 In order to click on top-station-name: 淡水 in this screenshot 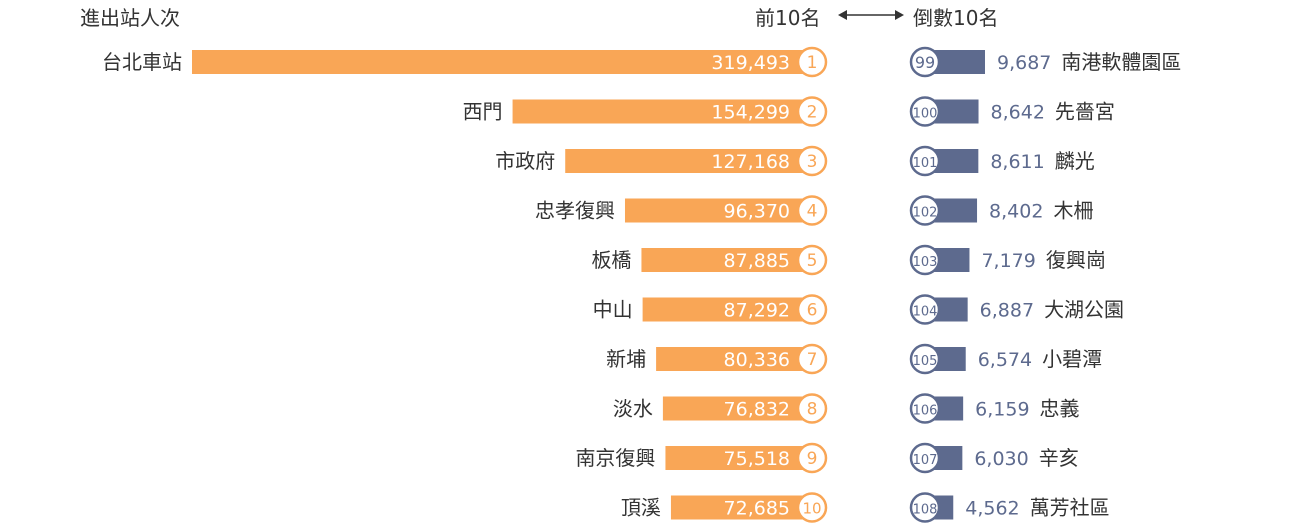, I will do `click(633, 409)`.